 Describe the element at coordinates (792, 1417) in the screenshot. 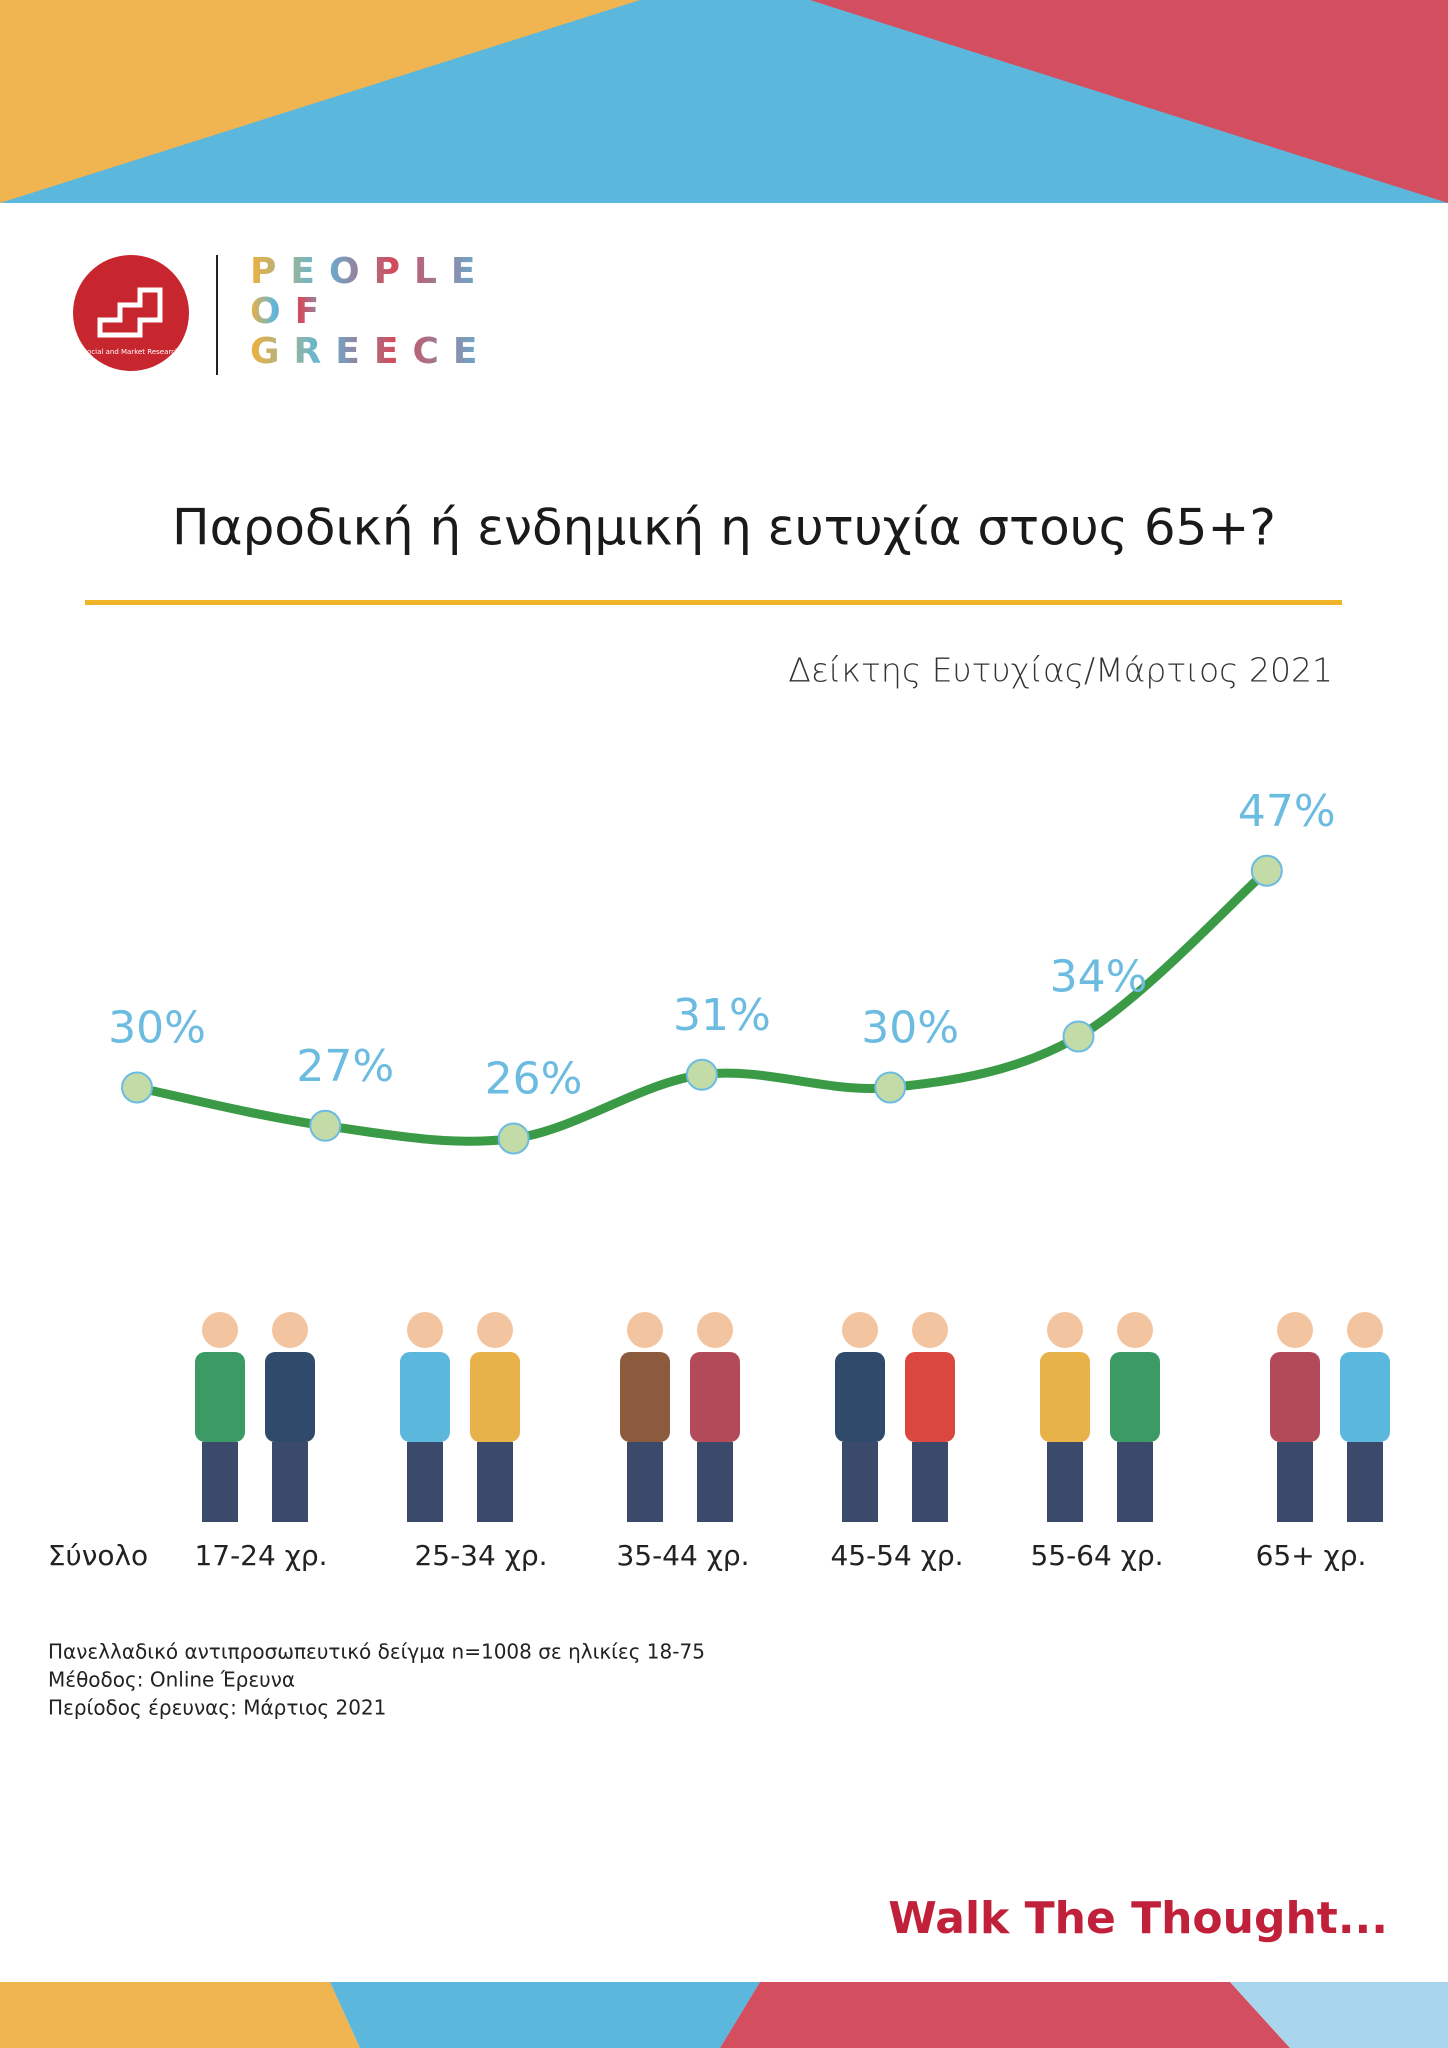

I see `illustrations` at that location.